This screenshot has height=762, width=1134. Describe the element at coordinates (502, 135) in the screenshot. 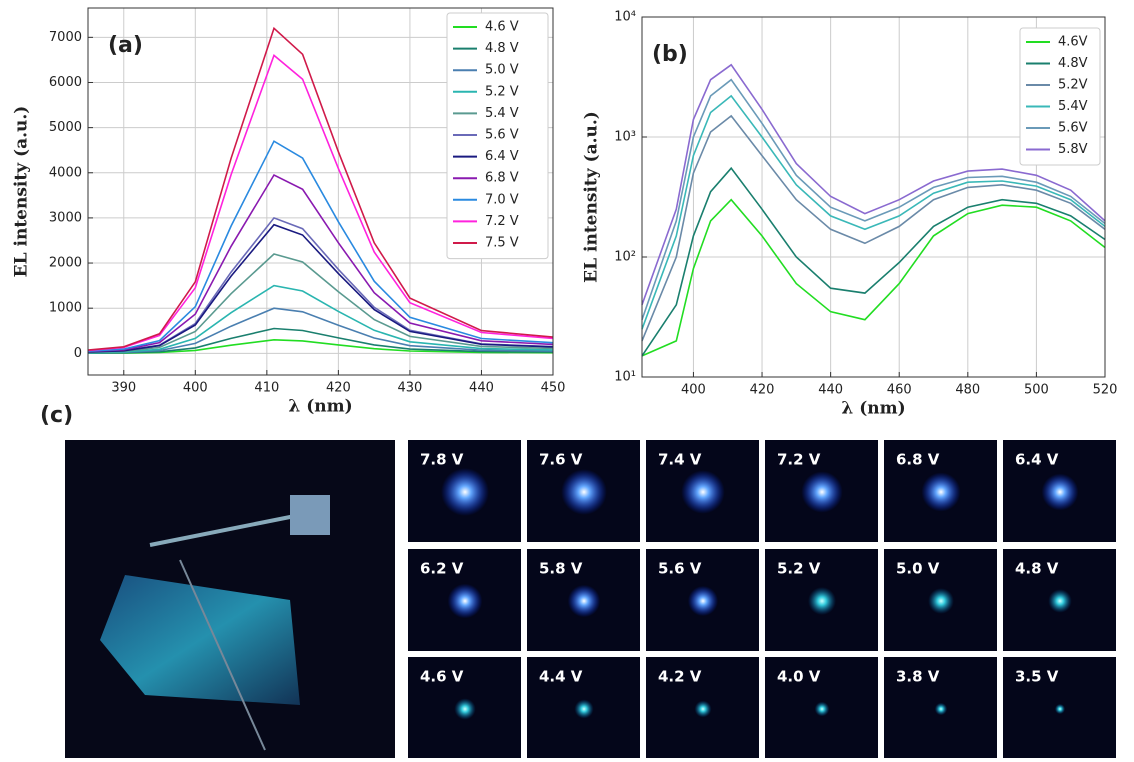

I see `legend-label: 5.6 V` at that location.